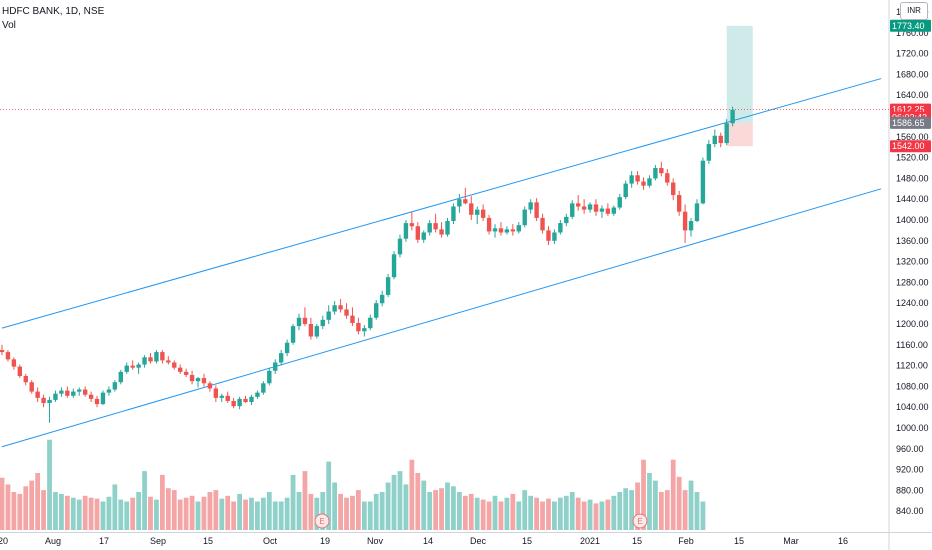 This screenshot has height=550, width=932. Describe the element at coordinates (739, 134) in the screenshot. I see `position-stop-zone` at that location.